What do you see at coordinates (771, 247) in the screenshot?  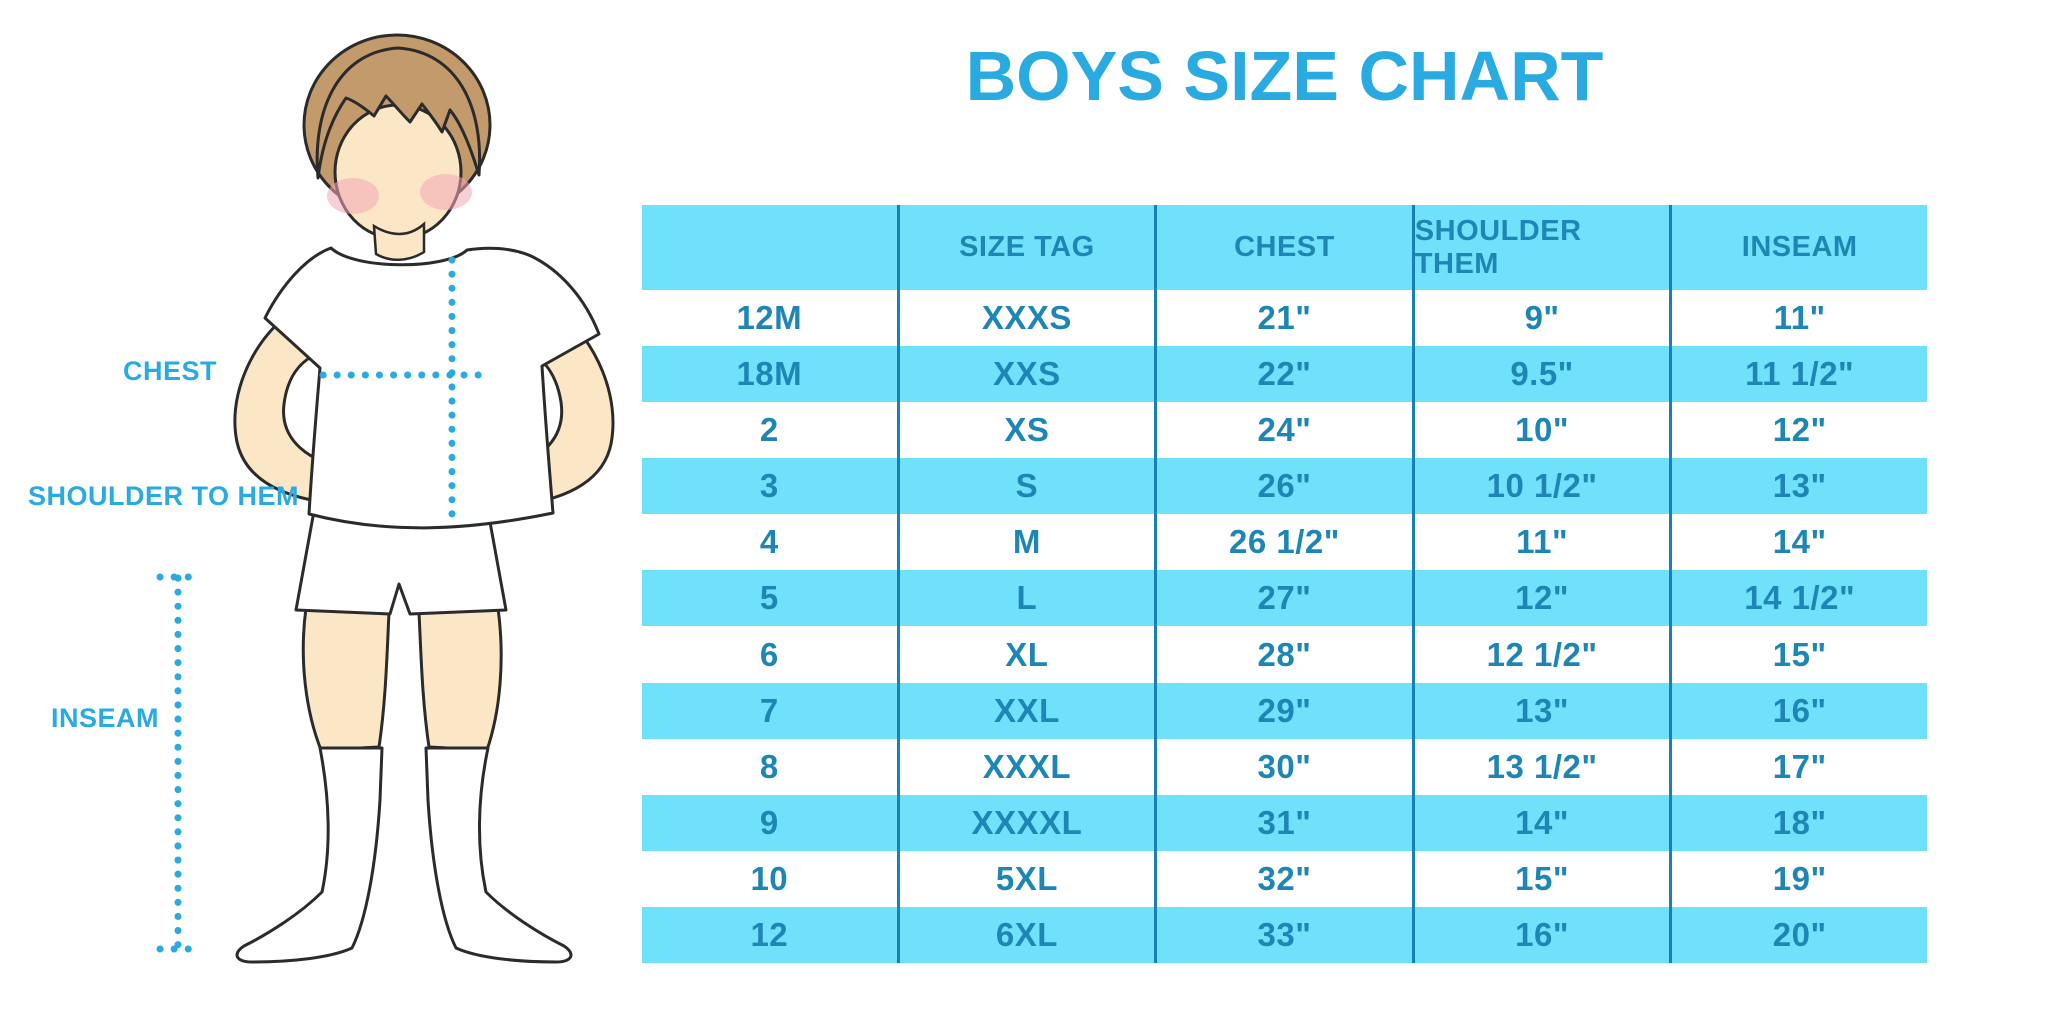 I see `header-cell` at bounding box center [771, 247].